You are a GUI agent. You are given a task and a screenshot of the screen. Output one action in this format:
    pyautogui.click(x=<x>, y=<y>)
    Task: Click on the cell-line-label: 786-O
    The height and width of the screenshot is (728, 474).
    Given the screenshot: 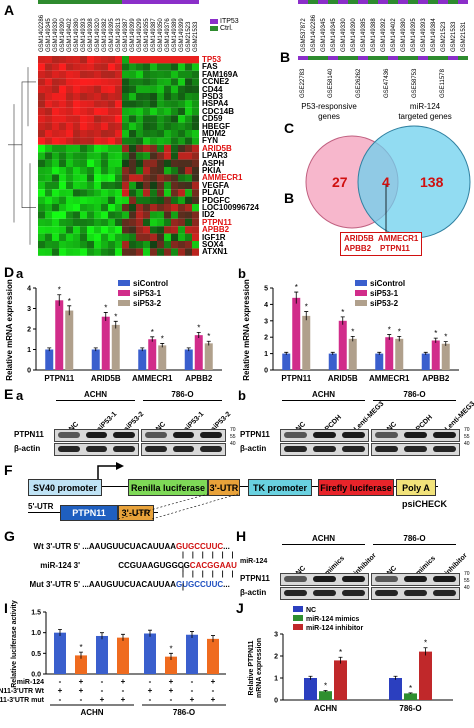 What is the action you would take?
    pyautogui.click(x=414, y=394)
    